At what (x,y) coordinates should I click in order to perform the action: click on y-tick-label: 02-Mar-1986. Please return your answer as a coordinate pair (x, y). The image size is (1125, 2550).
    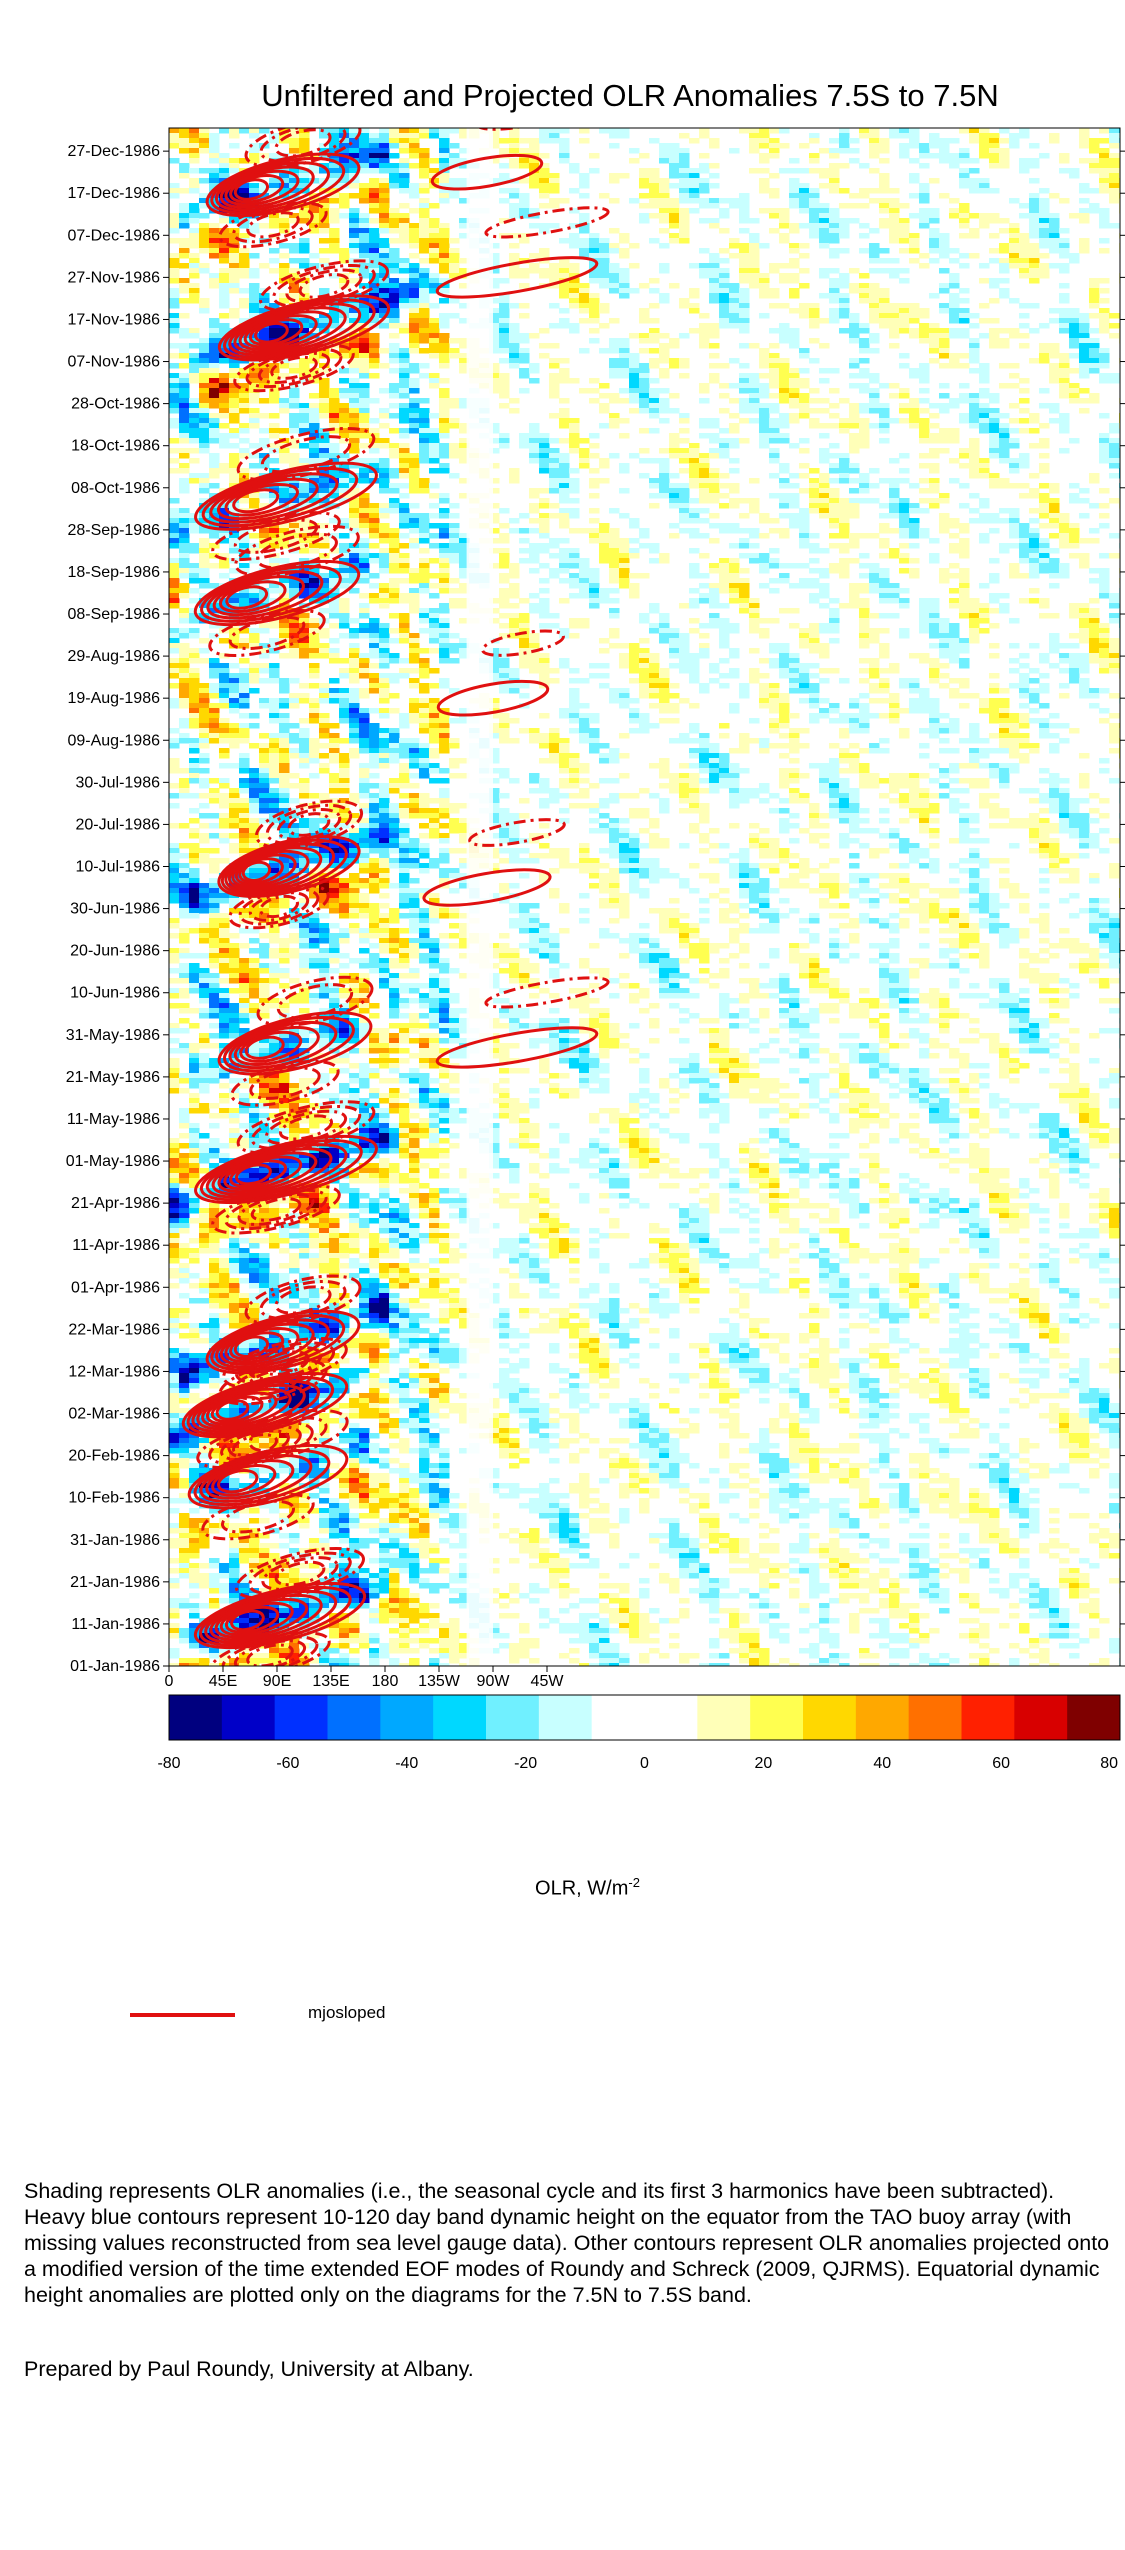
    Looking at the image, I should click on (114, 1414).